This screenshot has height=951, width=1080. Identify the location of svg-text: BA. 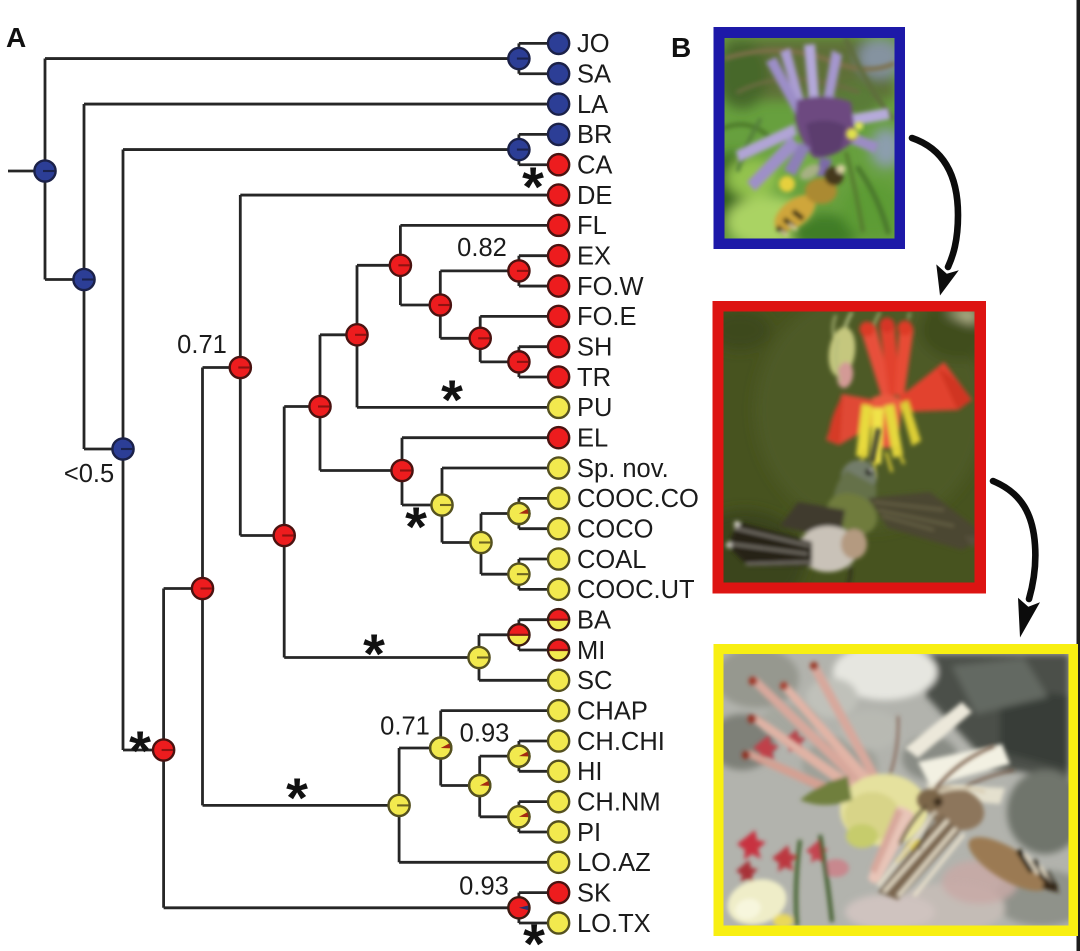
(594, 621).